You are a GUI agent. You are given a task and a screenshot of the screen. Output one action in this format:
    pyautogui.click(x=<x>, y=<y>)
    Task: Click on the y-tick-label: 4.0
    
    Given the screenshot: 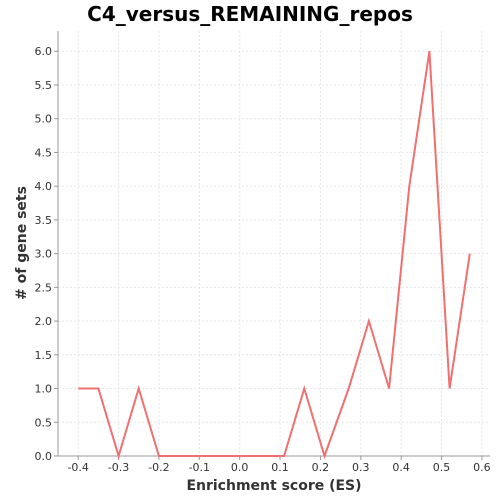 What is the action you would take?
    pyautogui.click(x=44, y=186)
    